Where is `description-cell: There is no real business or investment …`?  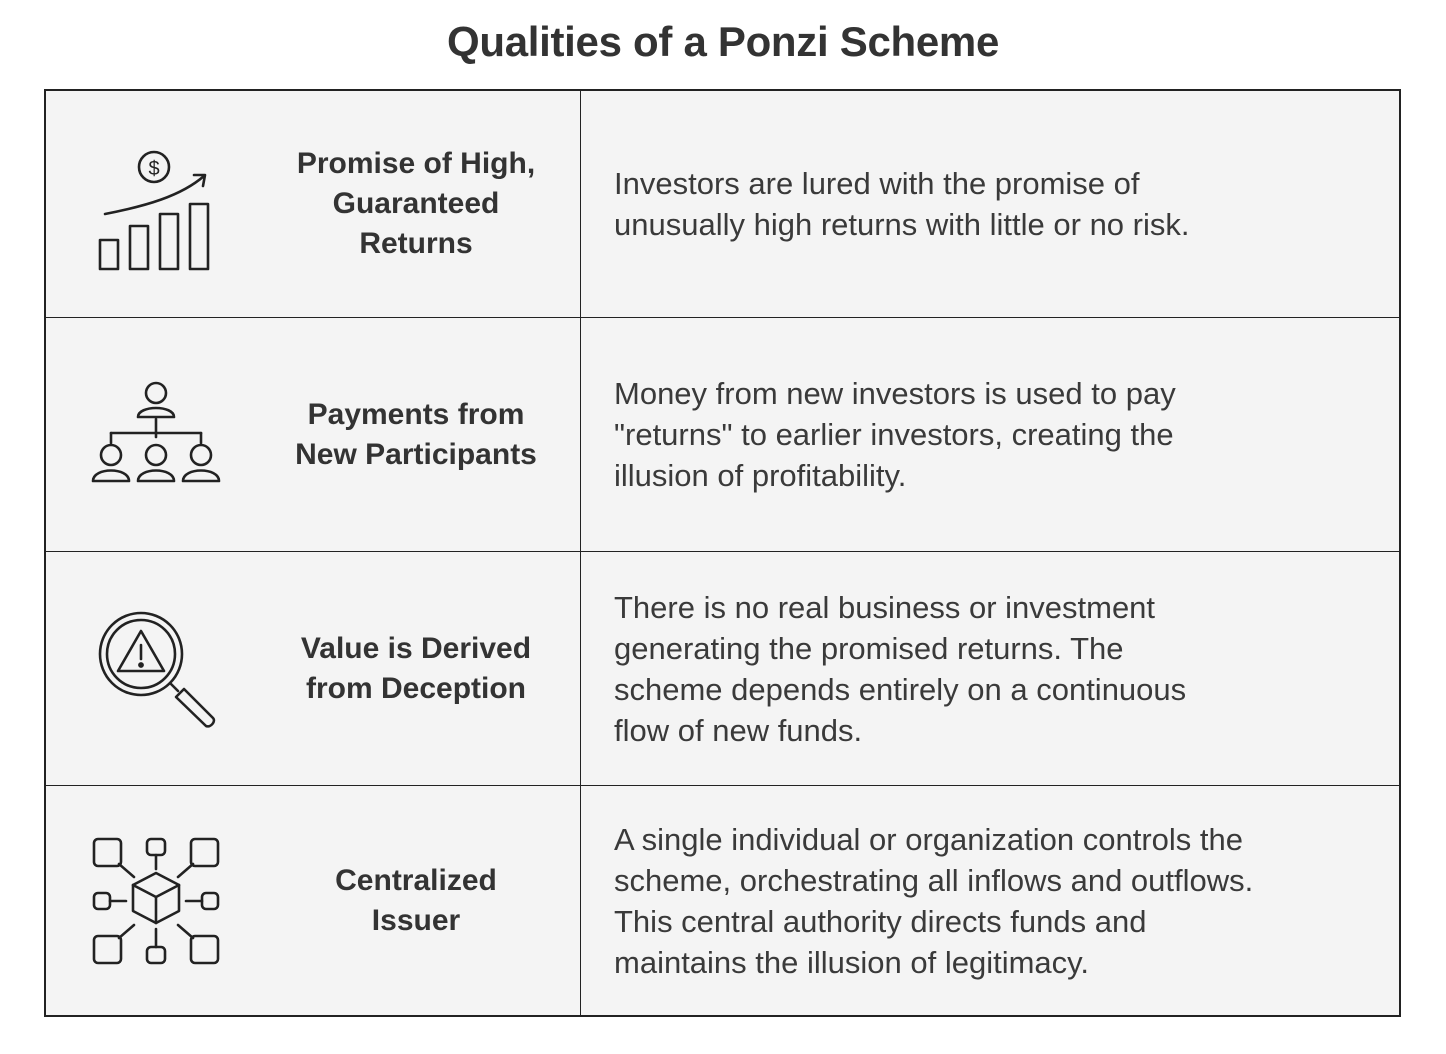 description-cell: There is no real business or investment … is located at coordinates (990, 668).